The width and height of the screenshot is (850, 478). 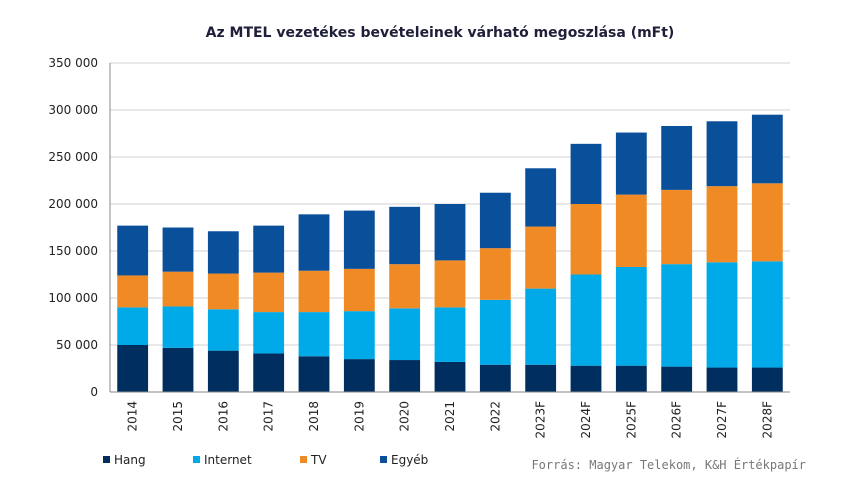 What do you see at coordinates (77, 345) in the screenshot?
I see `y-tick-label: 50 000` at bounding box center [77, 345].